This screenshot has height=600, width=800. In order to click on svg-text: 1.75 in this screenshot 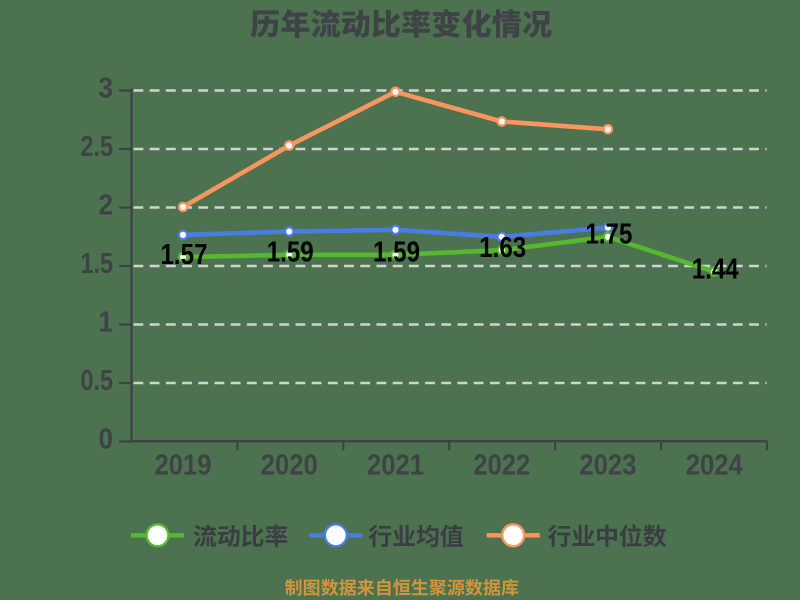, I will do `click(608, 235)`.